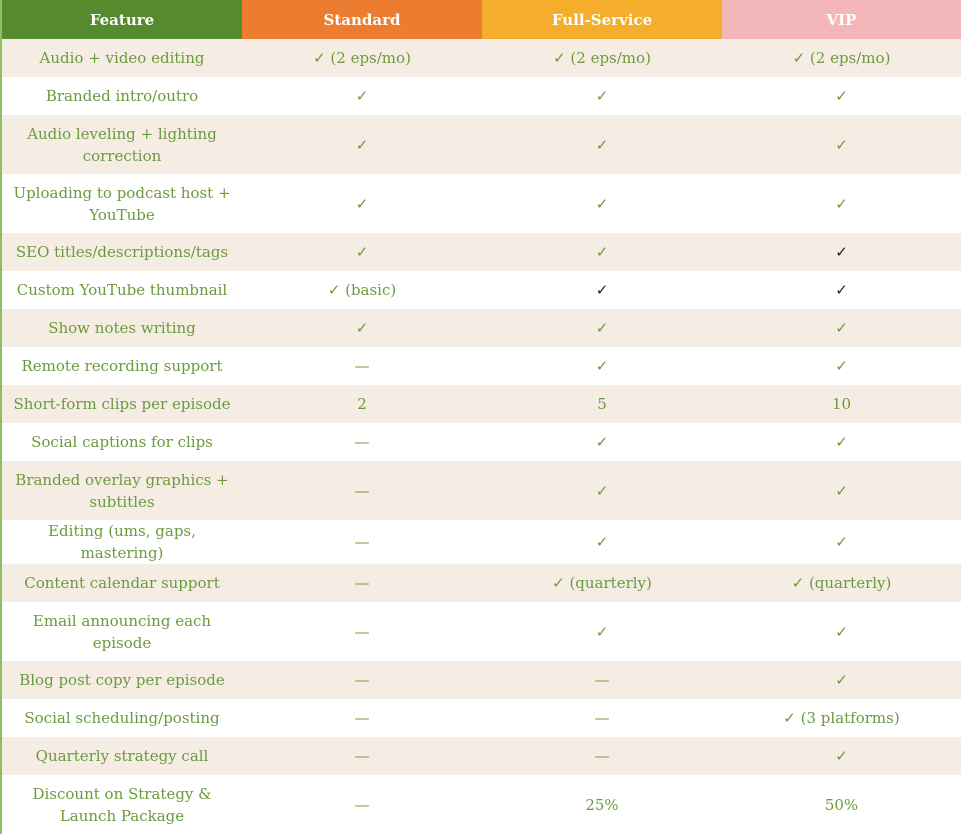 The image size is (961, 834). Describe the element at coordinates (121, 583) in the screenshot. I see `feature-cell: Content calendar support` at that location.